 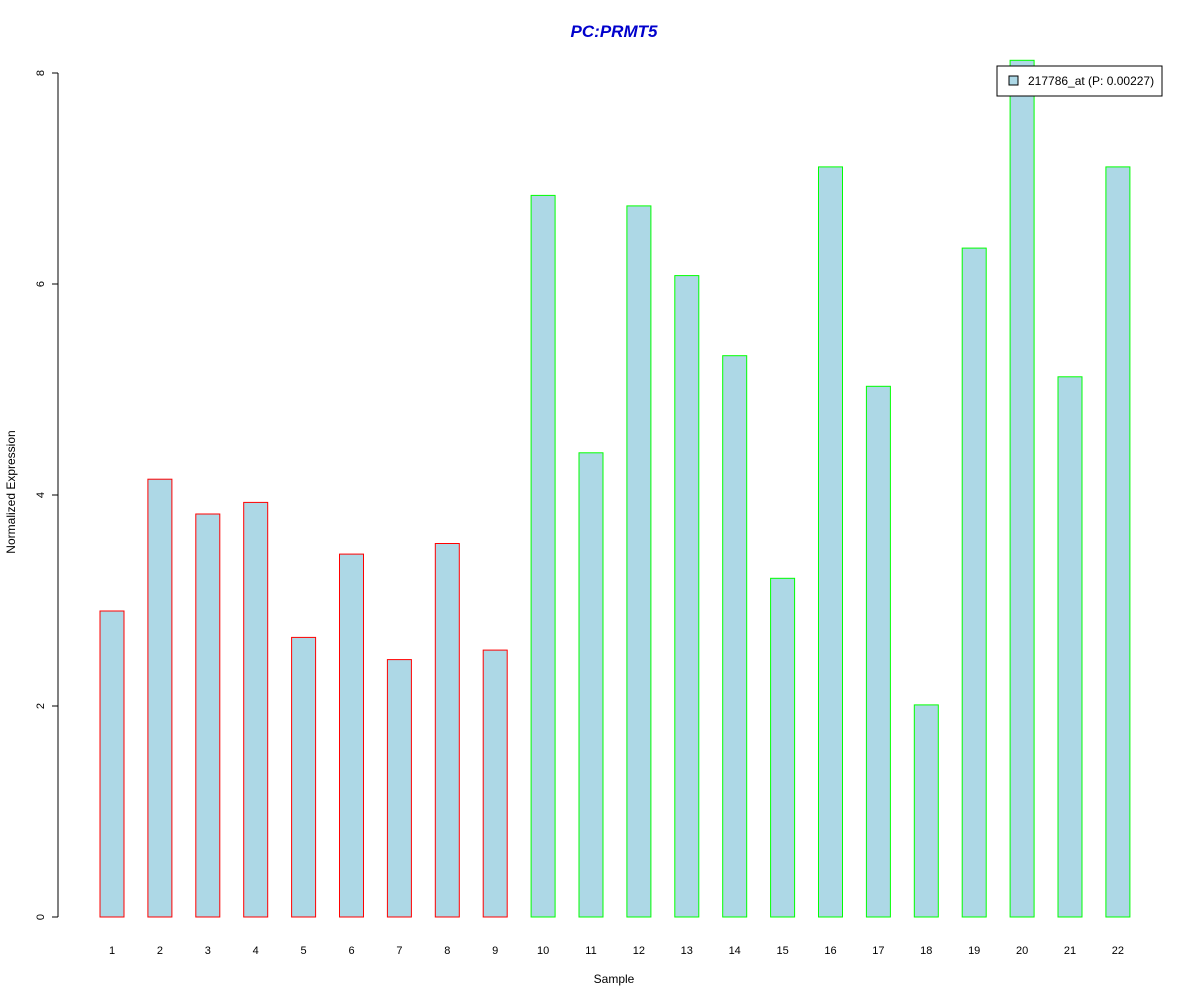 I want to click on x-tick-label-5: 5, so click(x=304, y=951).